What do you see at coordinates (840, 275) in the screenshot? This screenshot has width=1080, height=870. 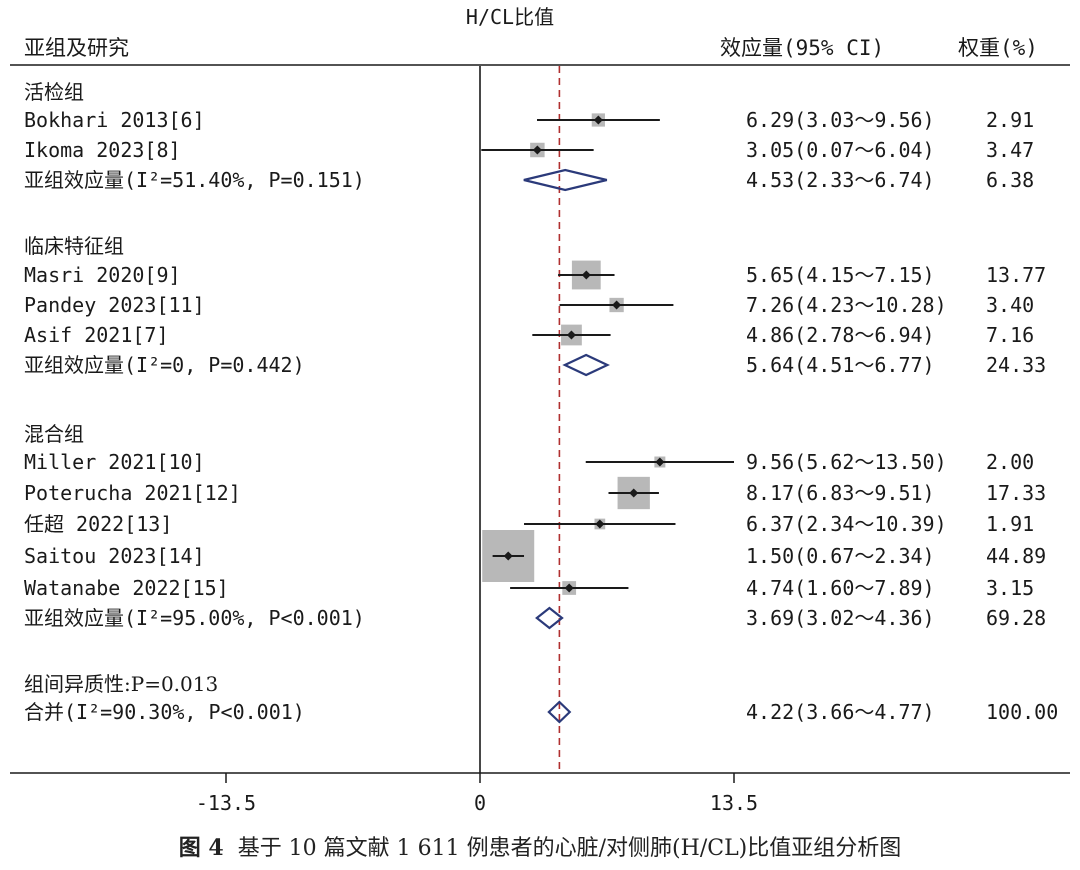 I see `effect-size-text: 5.65(4.15～7.15)` at bounding box center [840, 275].